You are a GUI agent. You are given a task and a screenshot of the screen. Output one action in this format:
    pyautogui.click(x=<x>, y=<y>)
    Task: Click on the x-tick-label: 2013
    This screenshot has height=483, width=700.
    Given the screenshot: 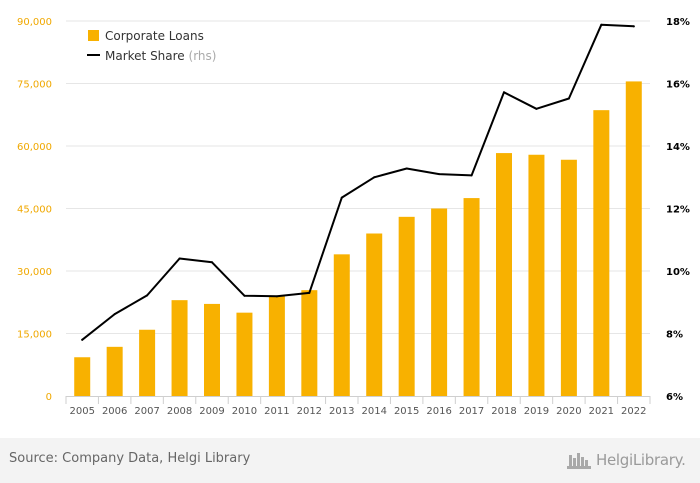 What is the action you would take?
    pyautogui.click(x=341, y=411)
    